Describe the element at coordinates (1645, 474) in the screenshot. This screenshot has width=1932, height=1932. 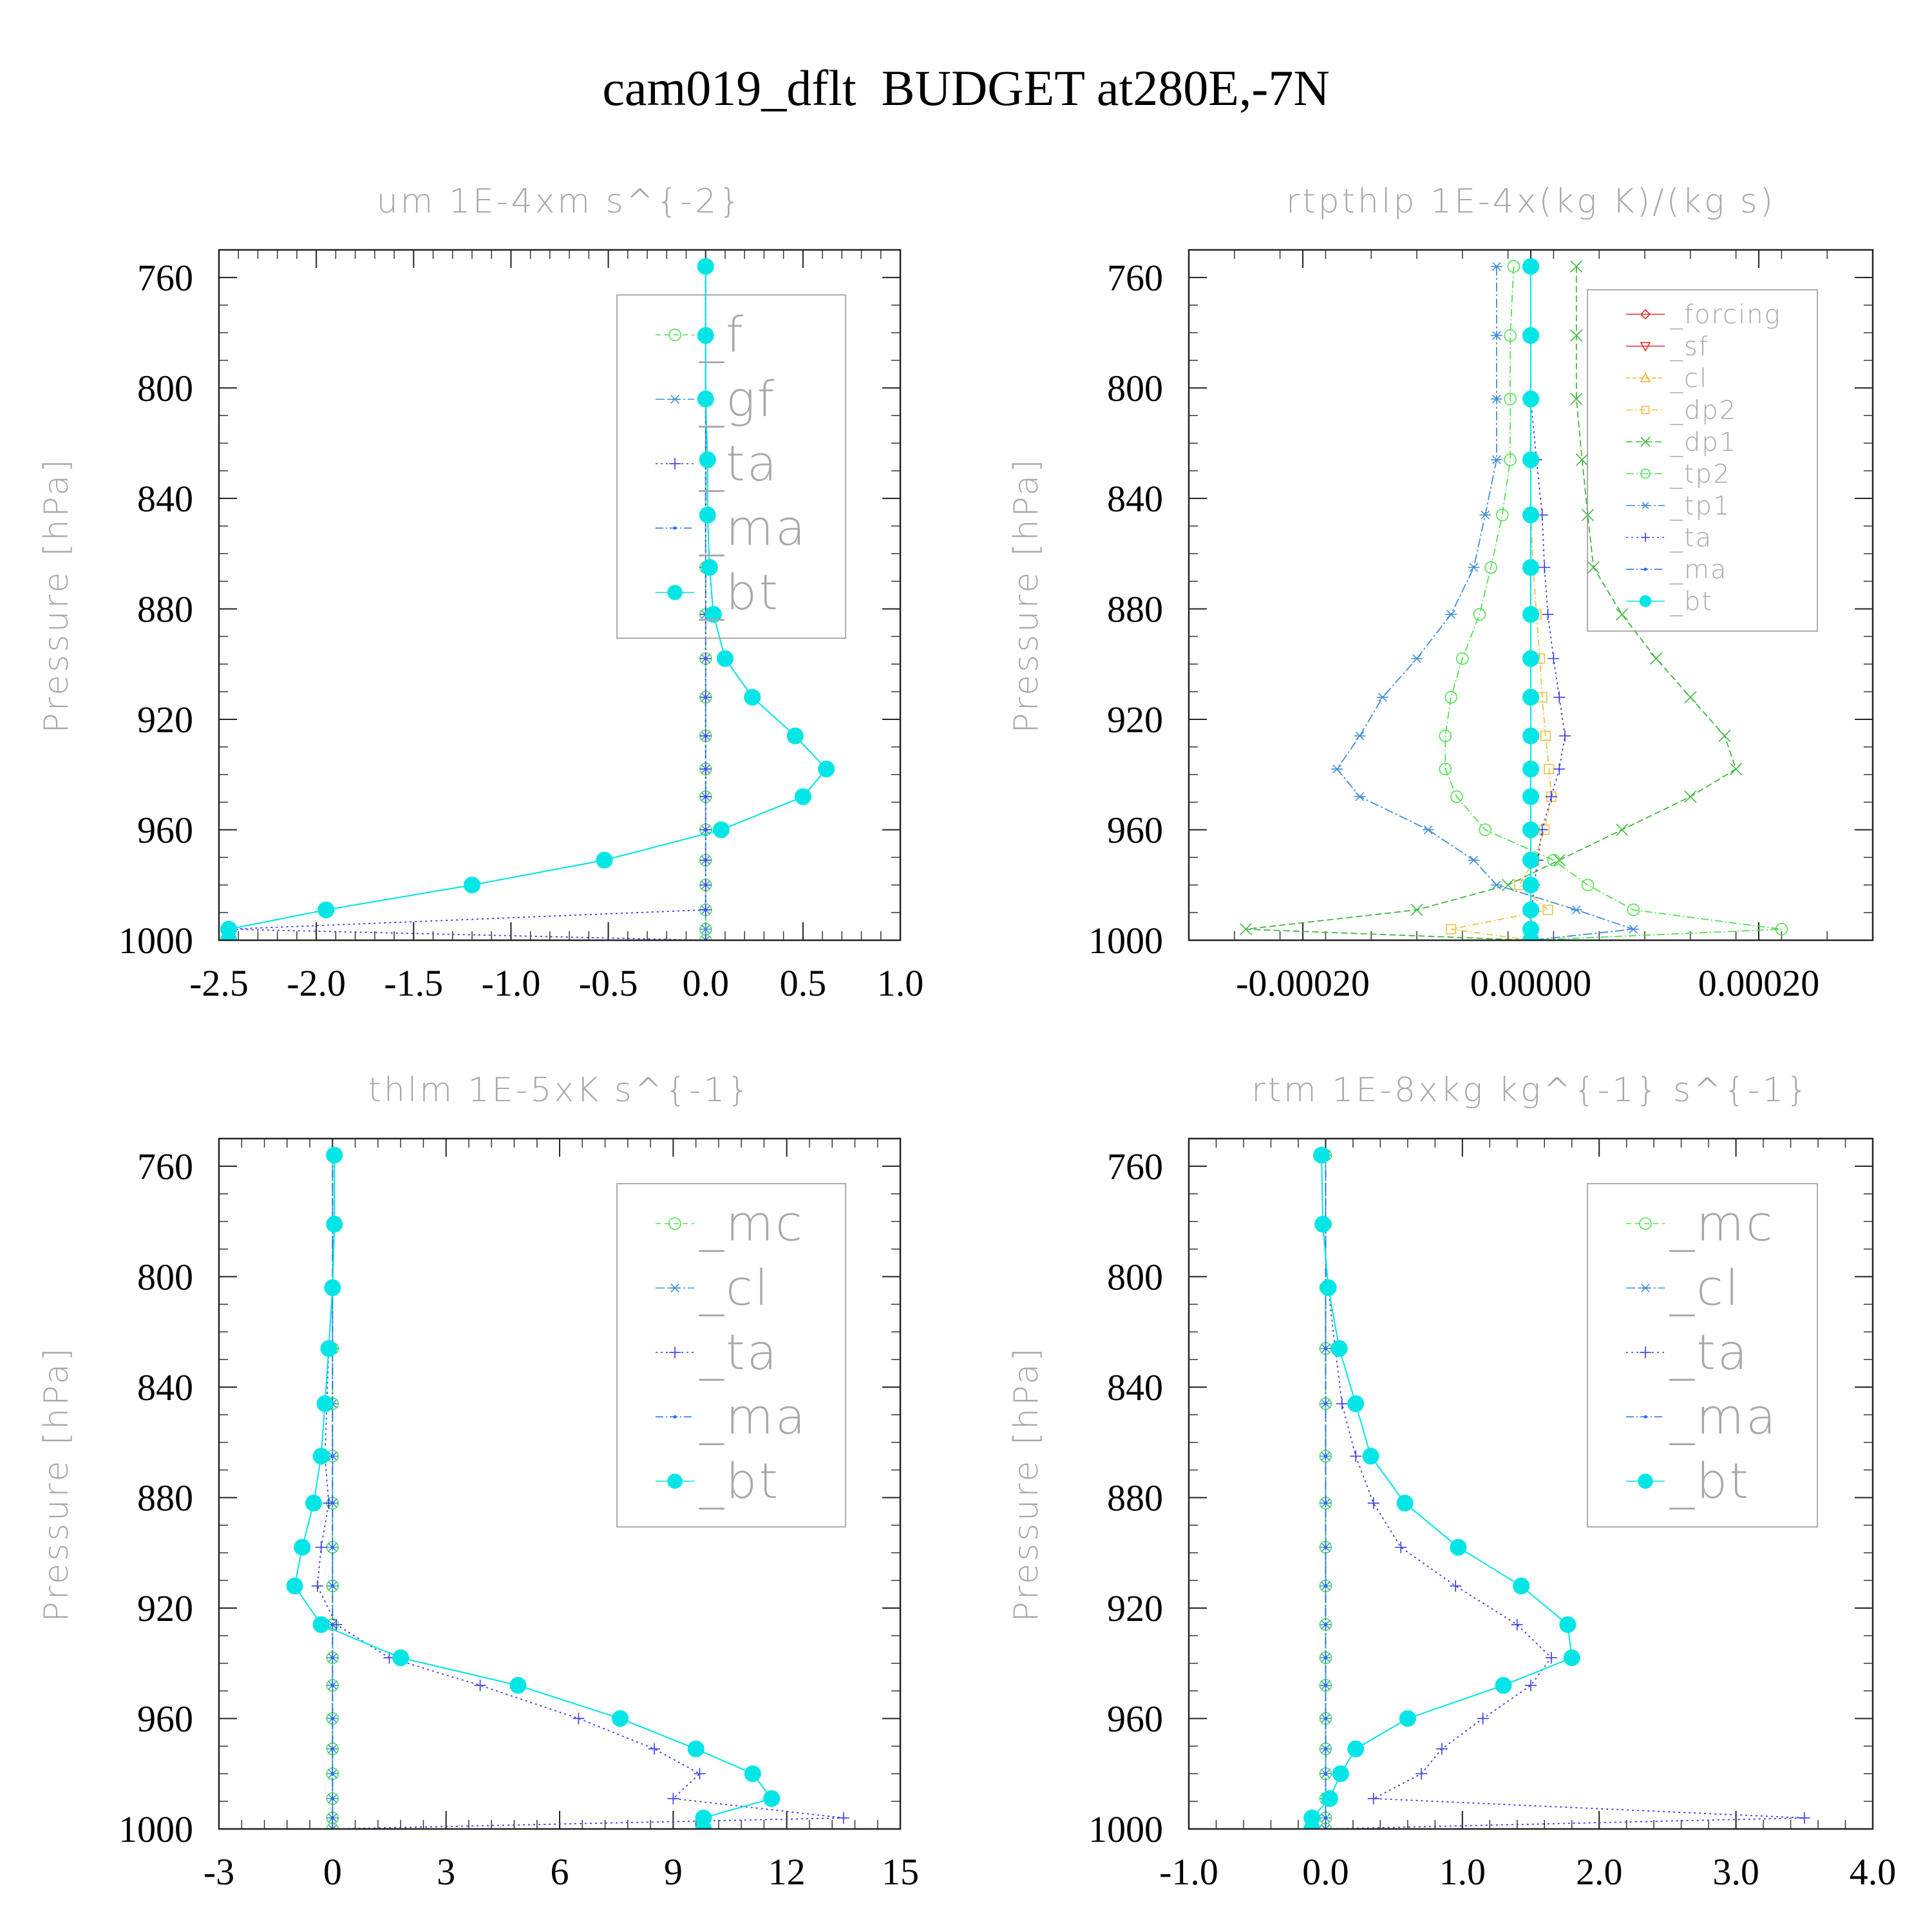
I see `legend-marker-tp2` at that location.